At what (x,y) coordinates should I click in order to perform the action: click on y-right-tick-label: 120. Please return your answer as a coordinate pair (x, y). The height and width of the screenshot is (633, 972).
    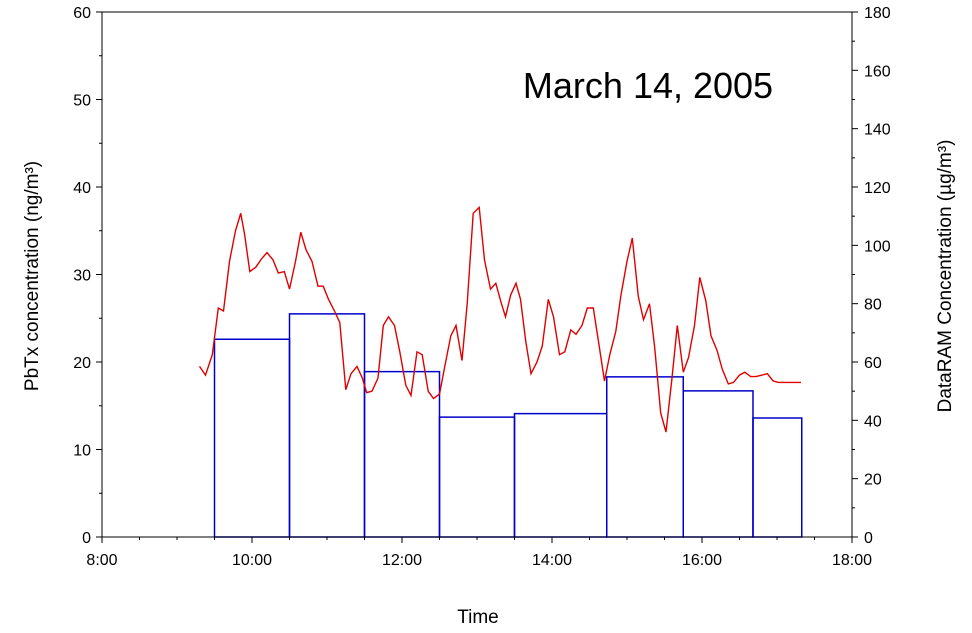
    Looking at the image, I should click on (877, 188).